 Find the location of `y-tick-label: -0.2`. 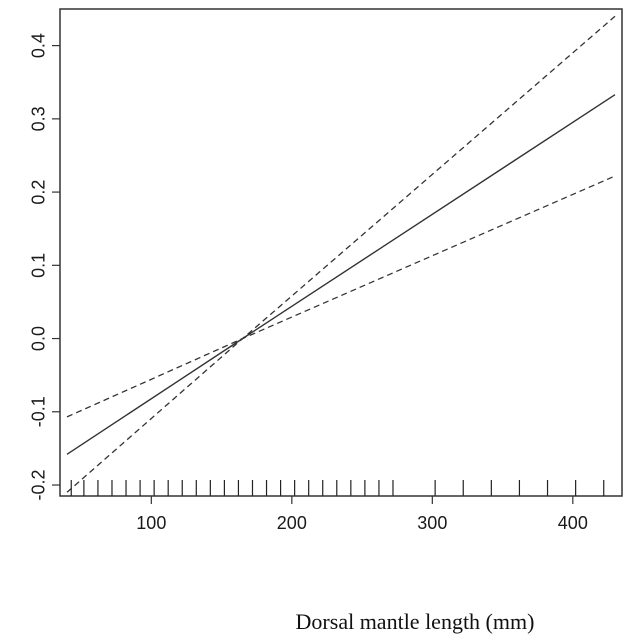

y-tick-label: -0.2 is located at coordinates (39, 484).